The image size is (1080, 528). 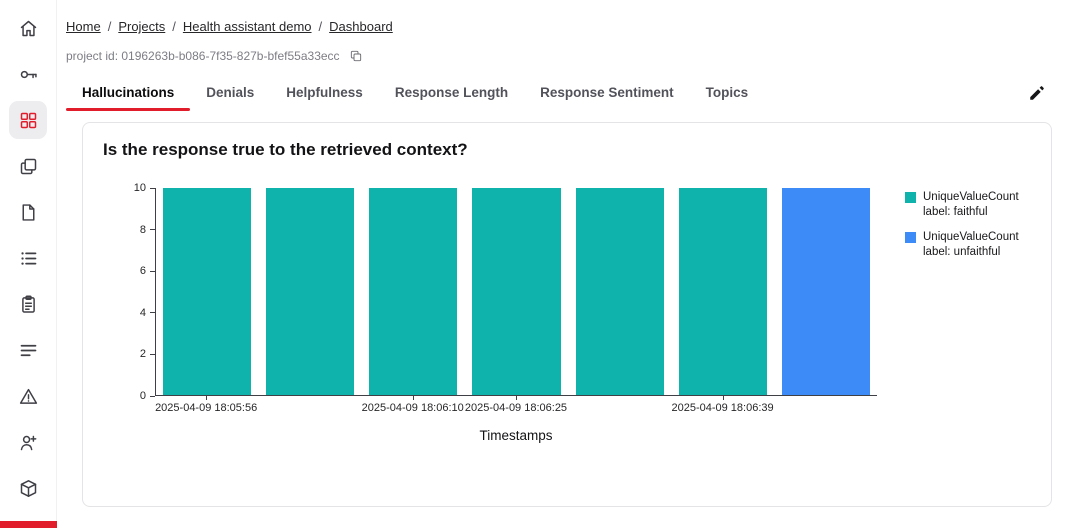 I want to click on sidebar-item-windows-stack, so click(x=28, y=166).